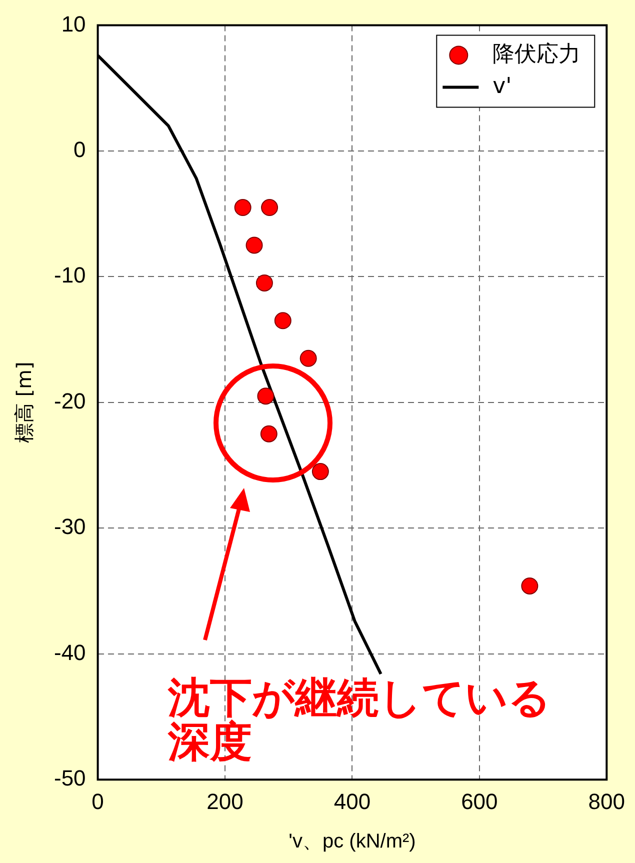 This screenshot has width=635, height=863. I want to click on y-axis-title: 標高 [m], so click(24, 403).